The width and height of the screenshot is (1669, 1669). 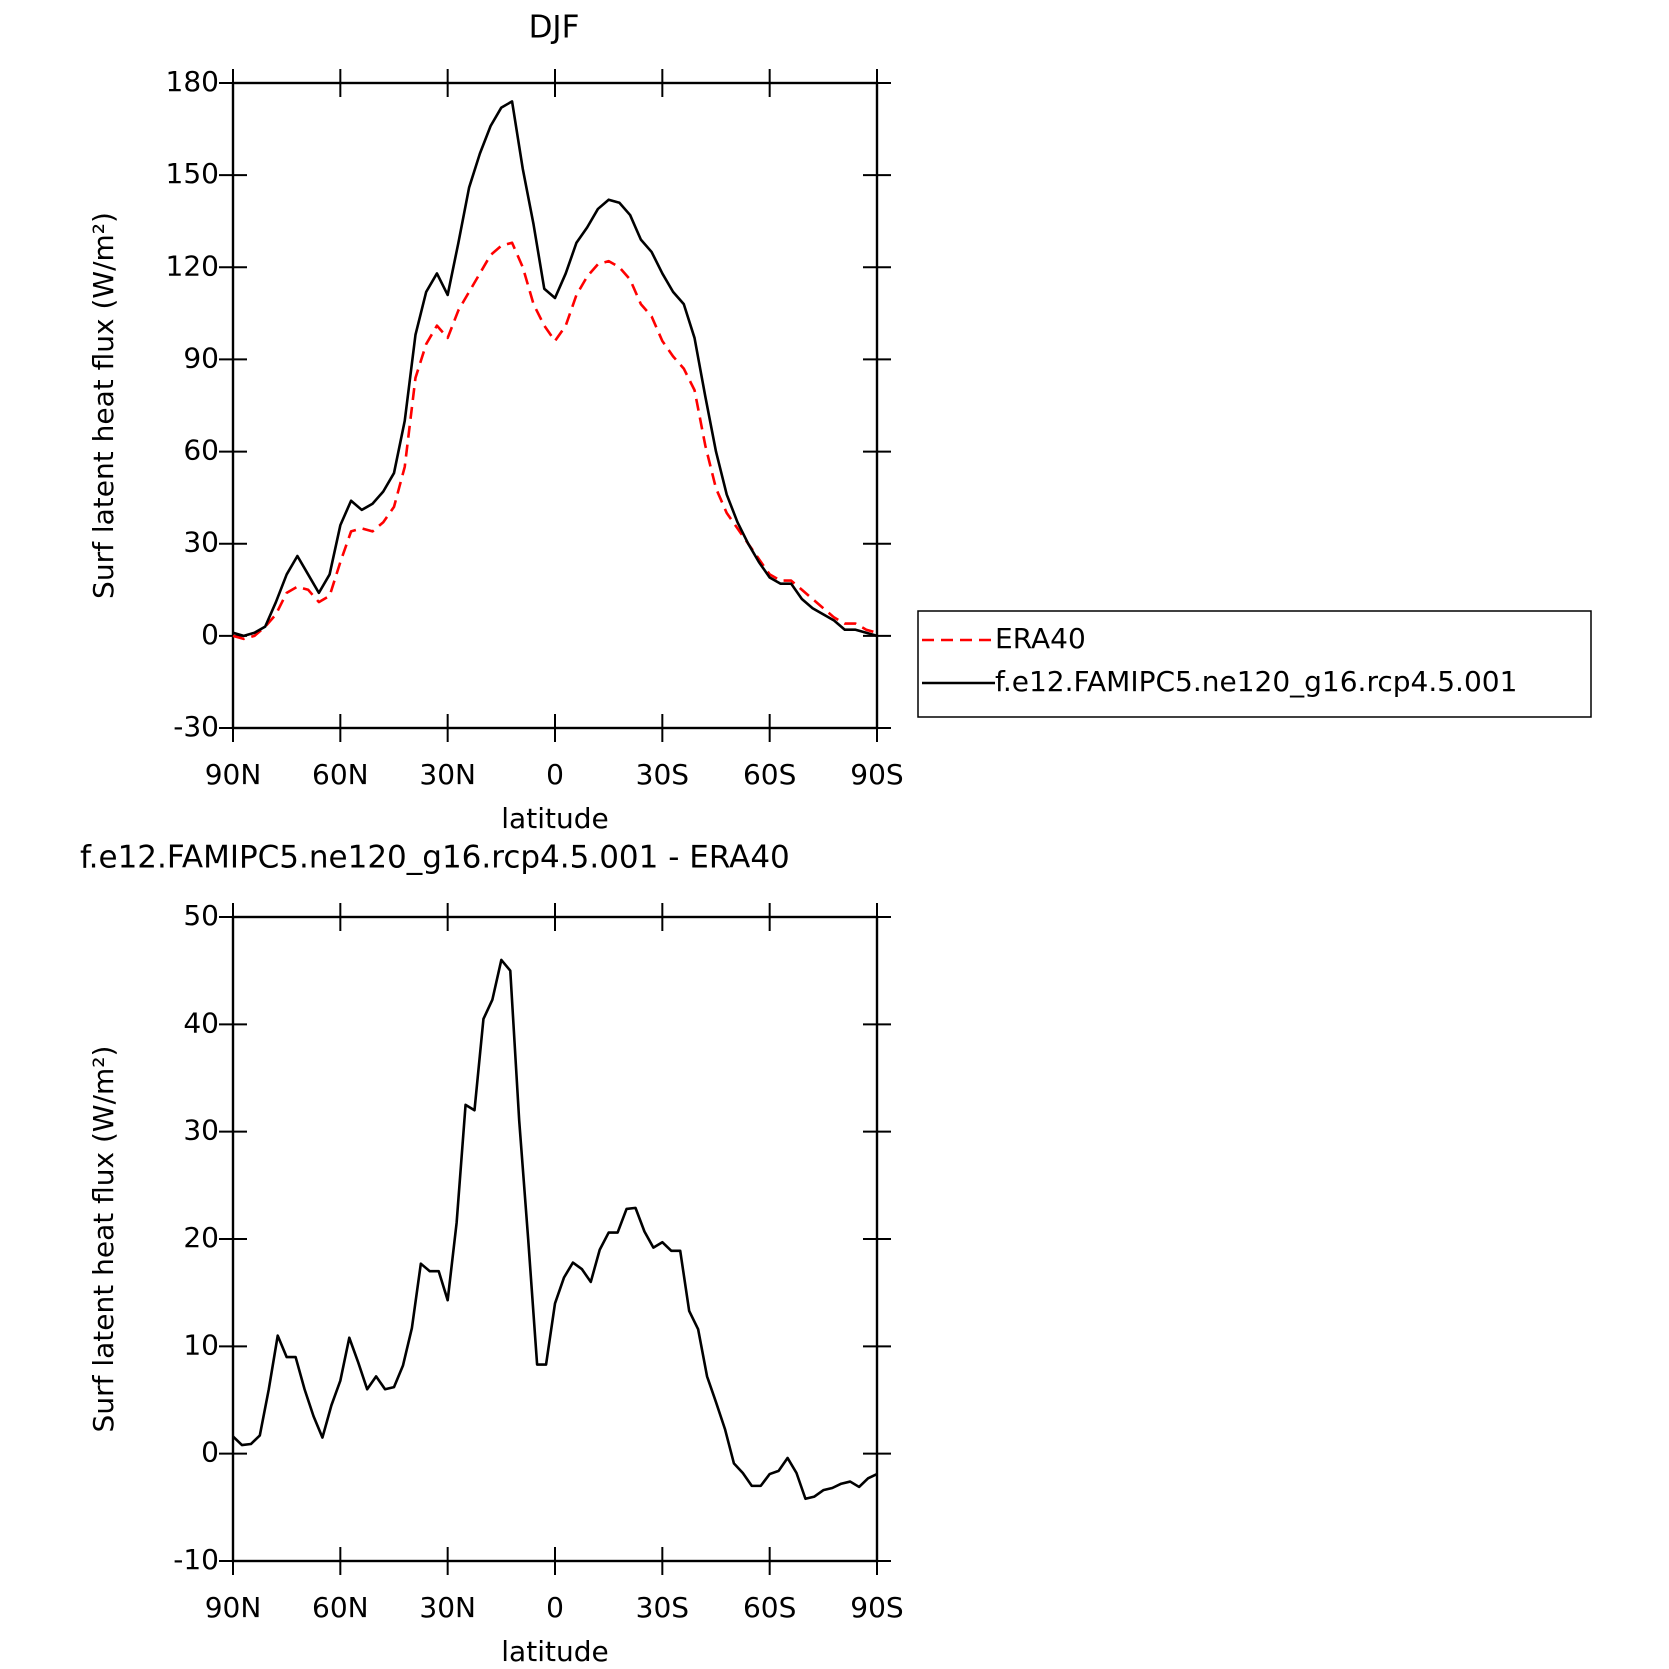 What do you see at coordinates (196, 1559) in the screenshot?
I see `y-tick-label: -10` at bounding box center [196, 1559].